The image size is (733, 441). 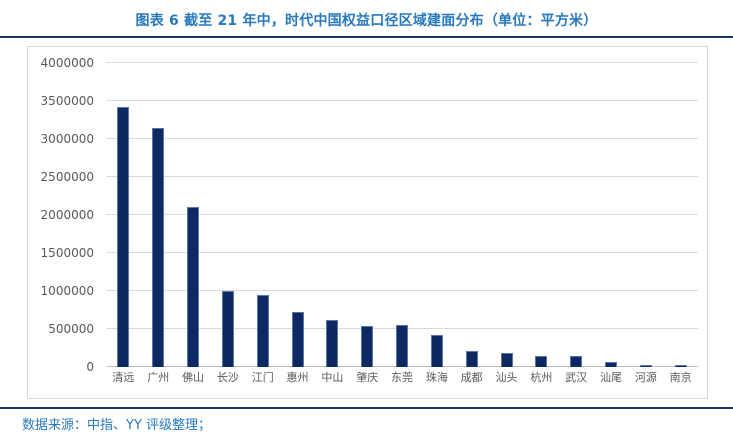 I want to click on y-tick-label: 0, so click(x=90, y=367).